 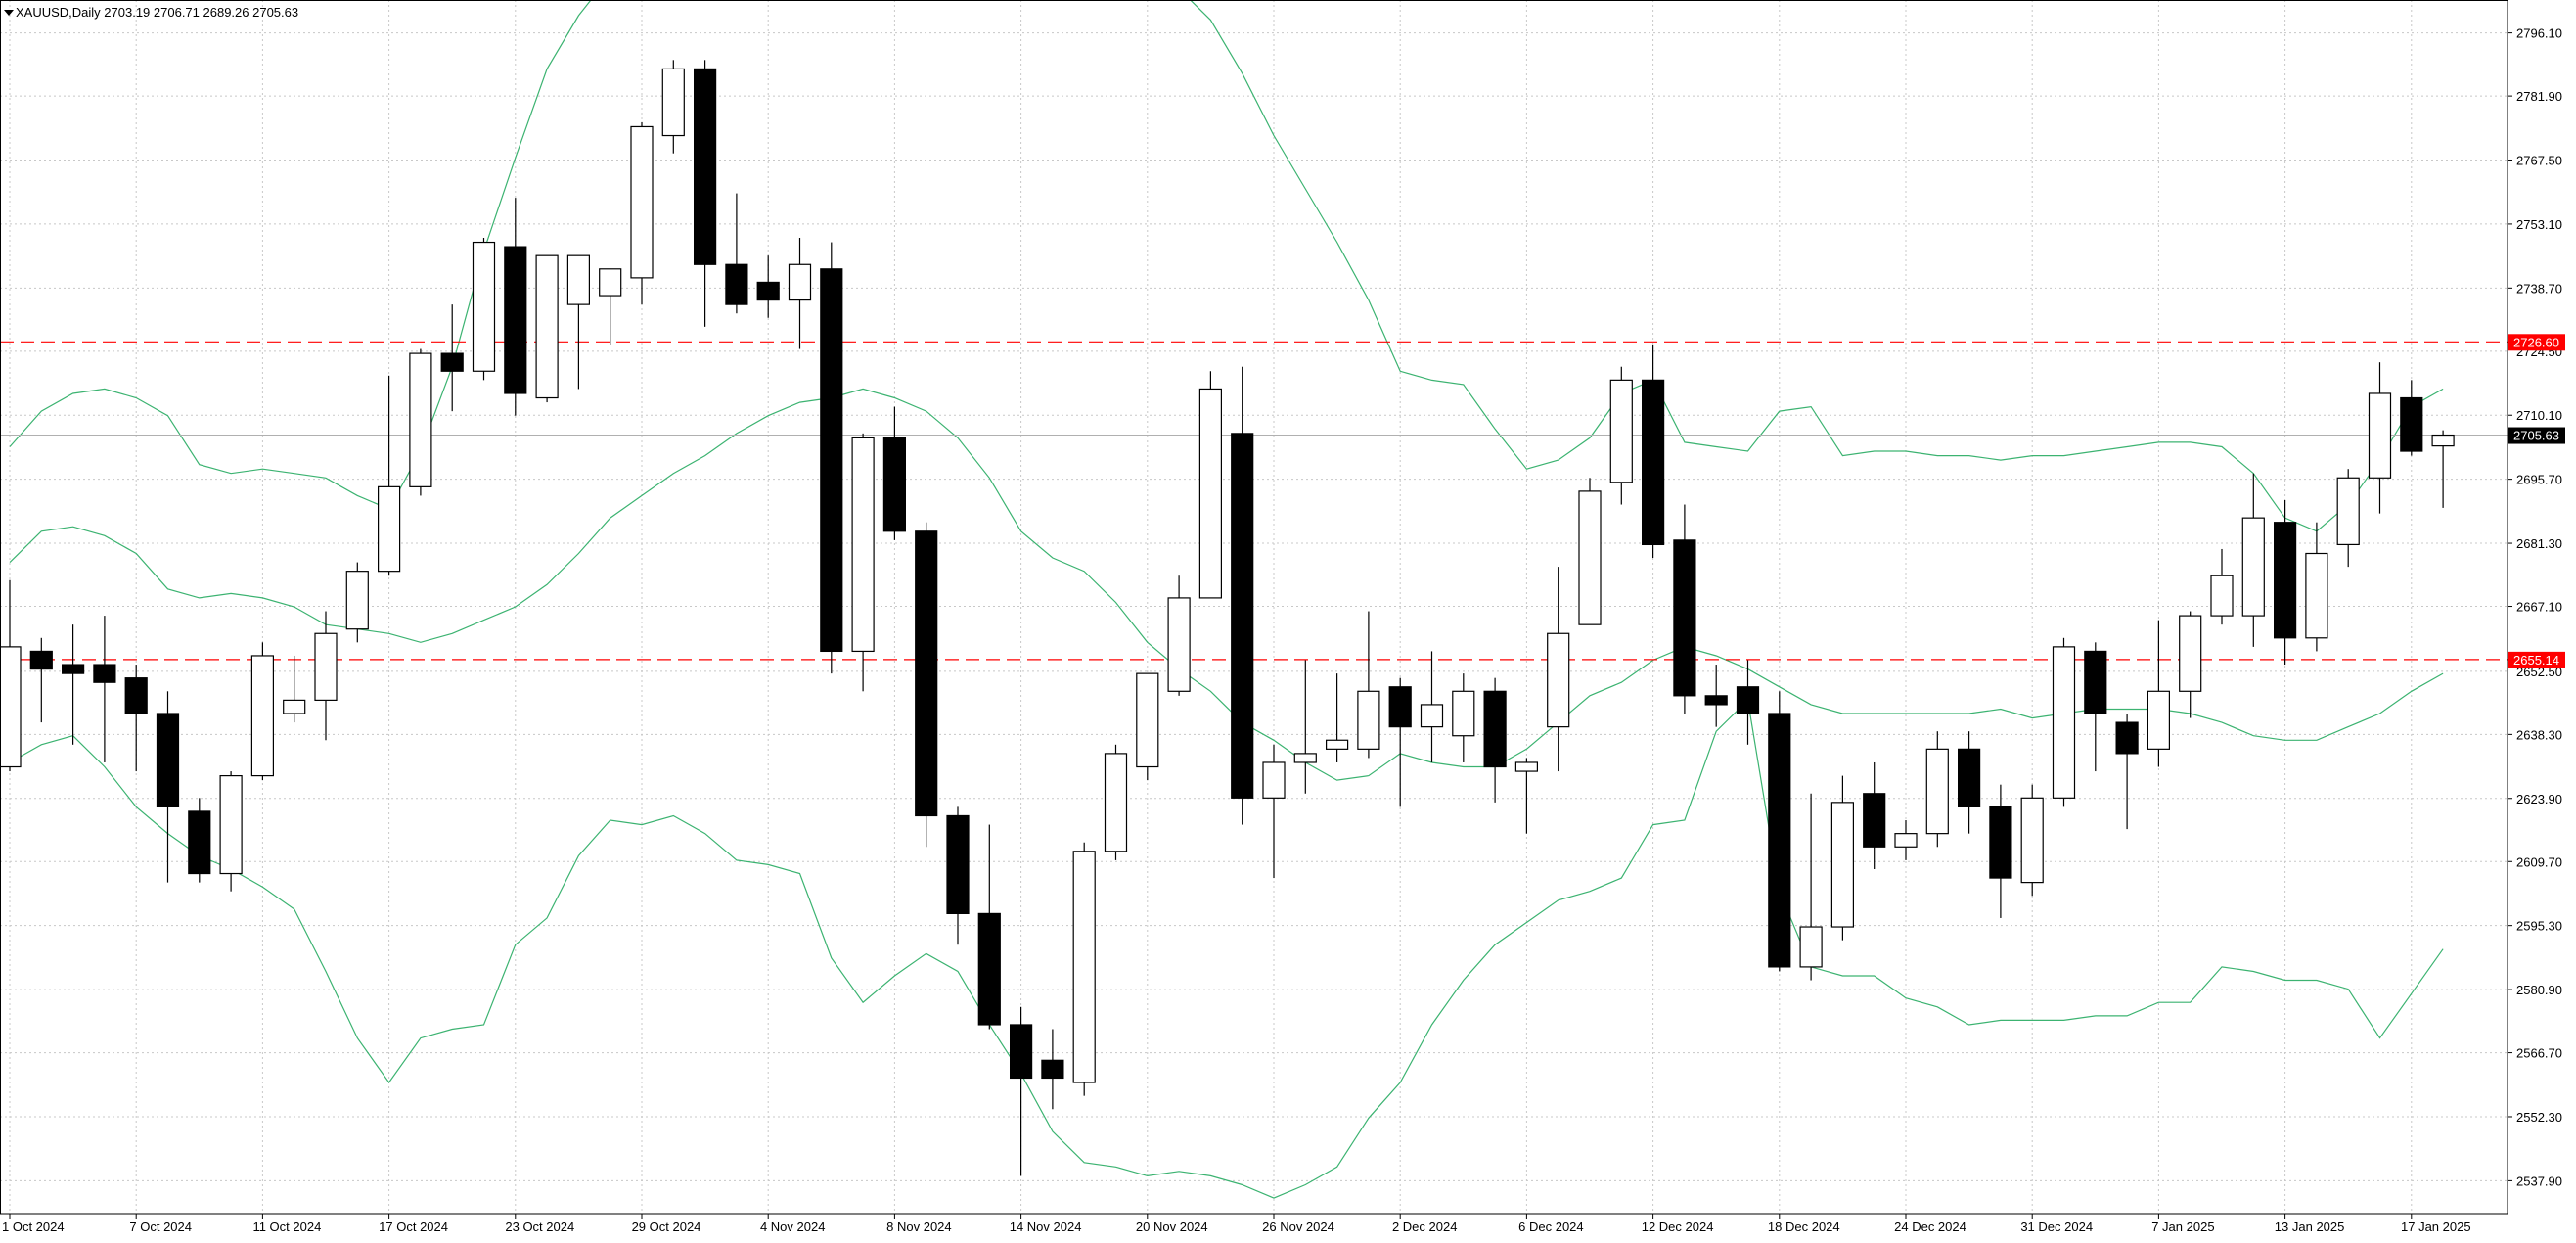 I want to click on y-tick-label: 2695.70, so click(x=2539, y=480).